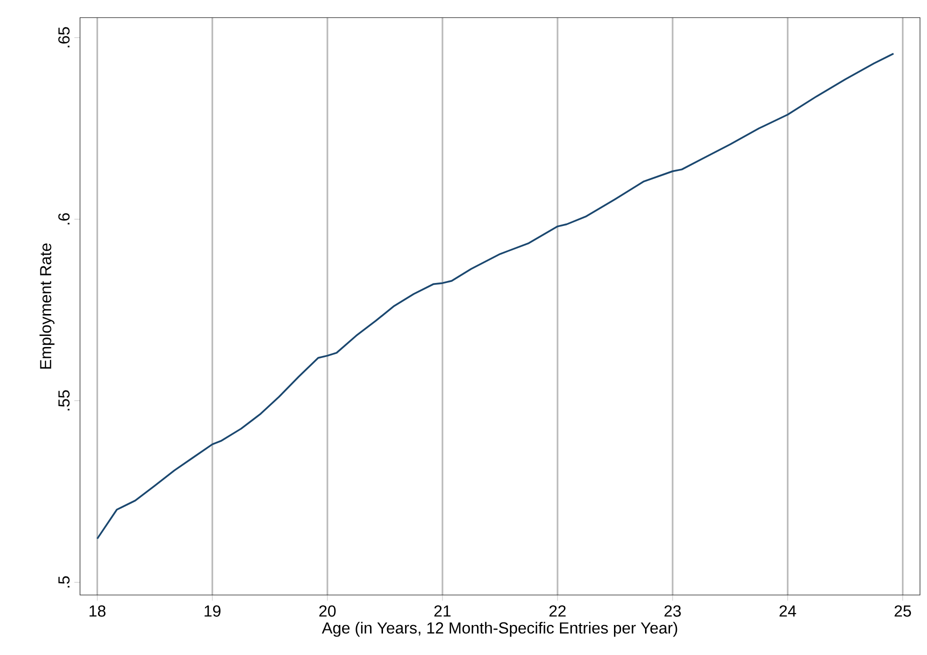 The image size is (927, 655). I want to click on y-axis-title: Employment Rate, so click(47, 306).